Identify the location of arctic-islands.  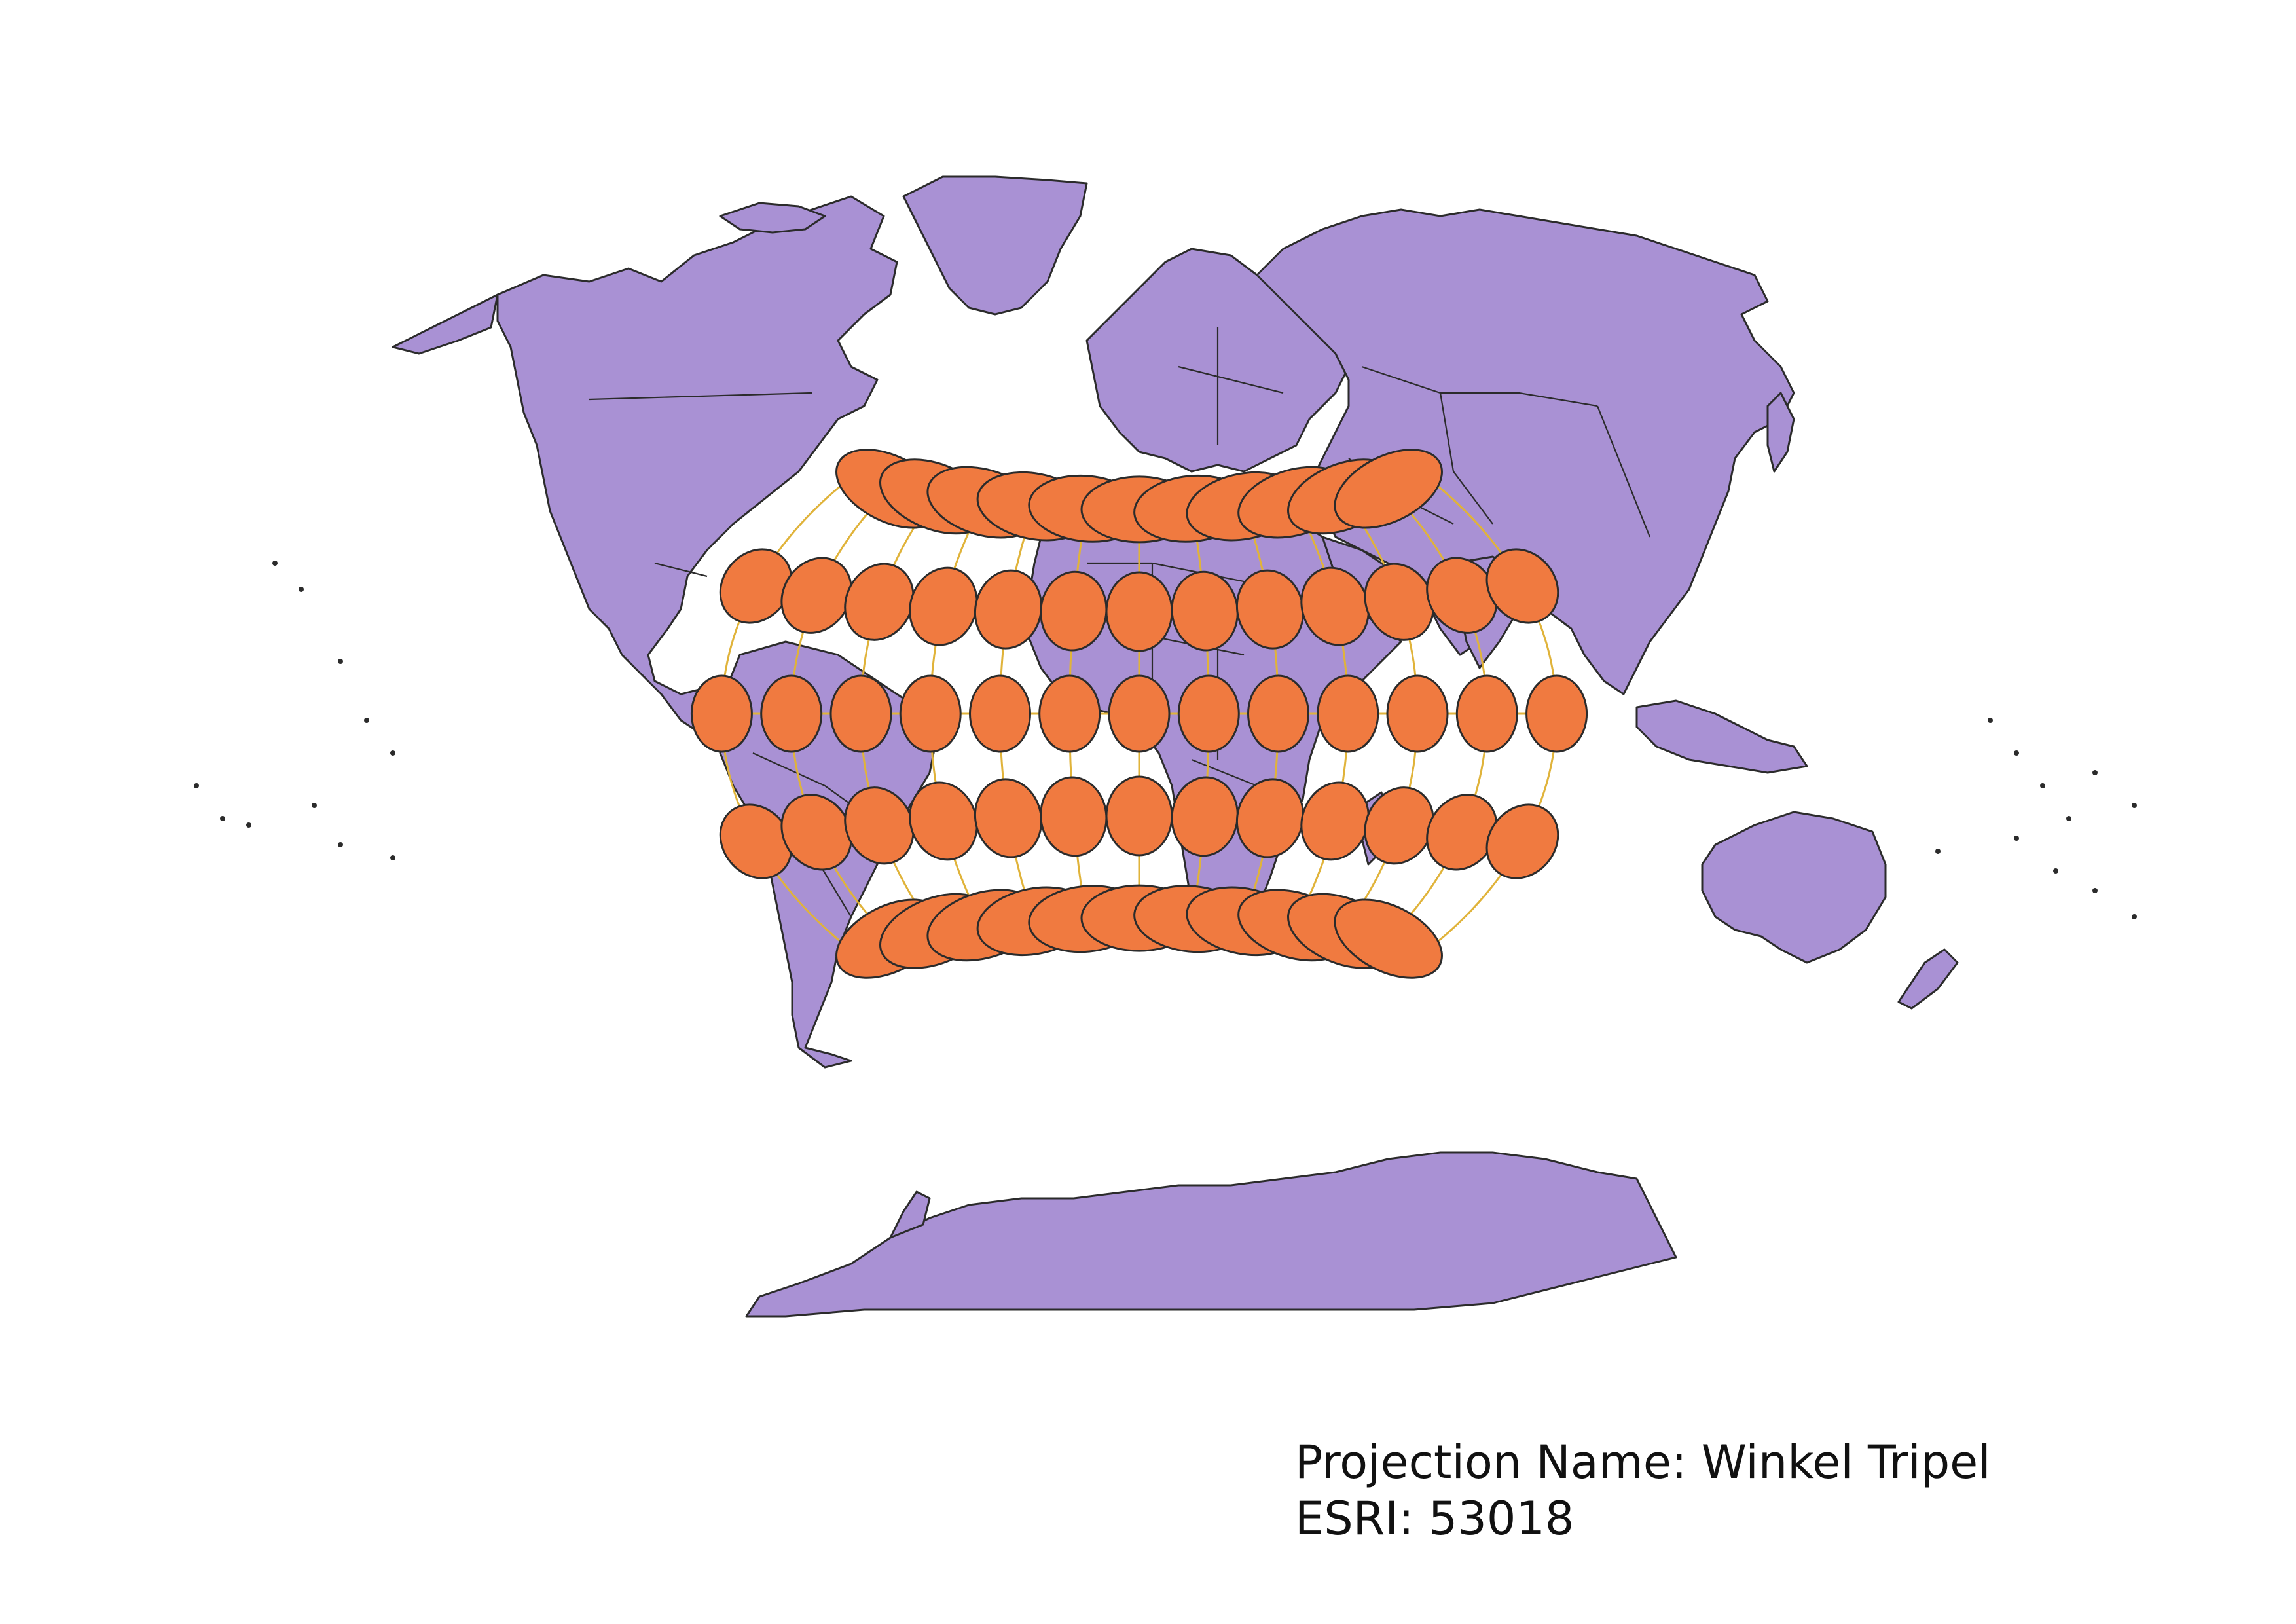
(772, 218).